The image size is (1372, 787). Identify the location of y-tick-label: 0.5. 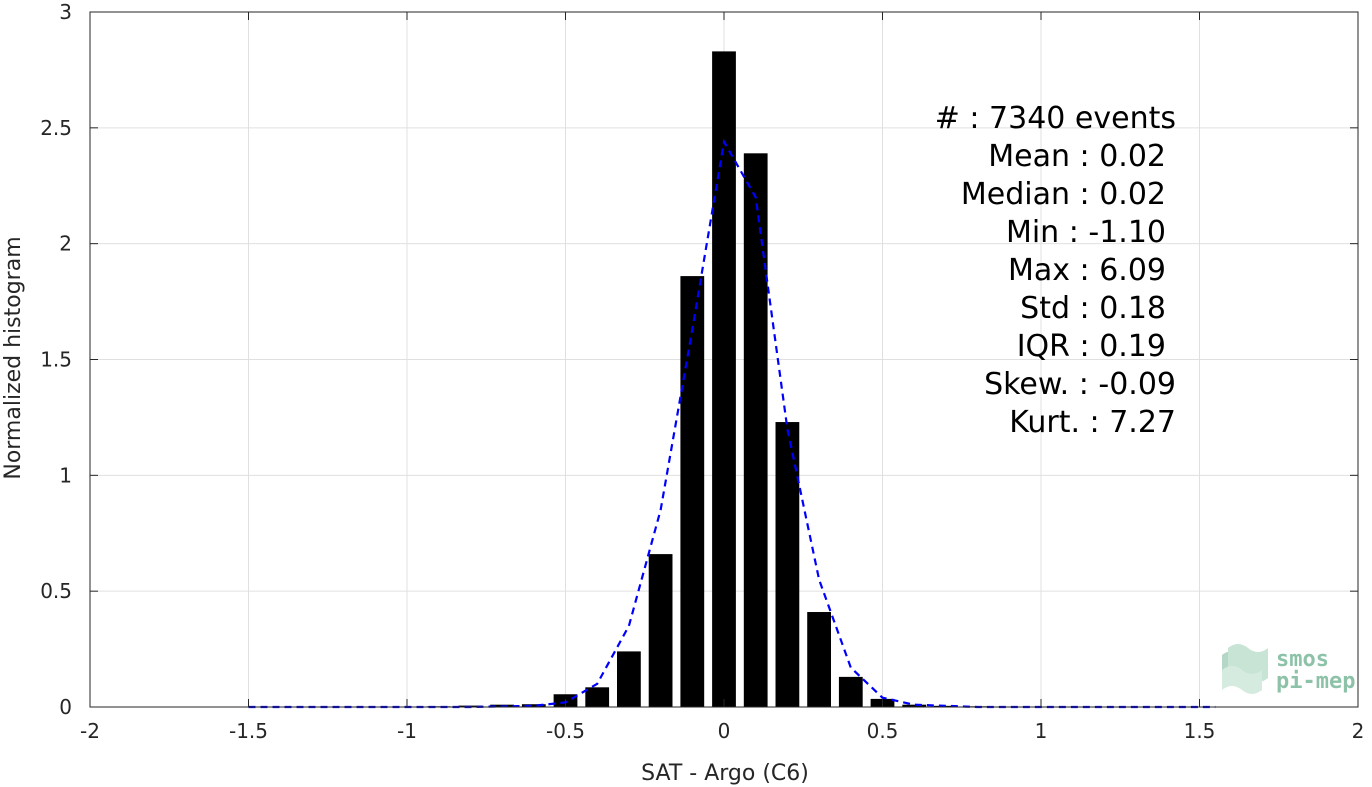
(56, 591).